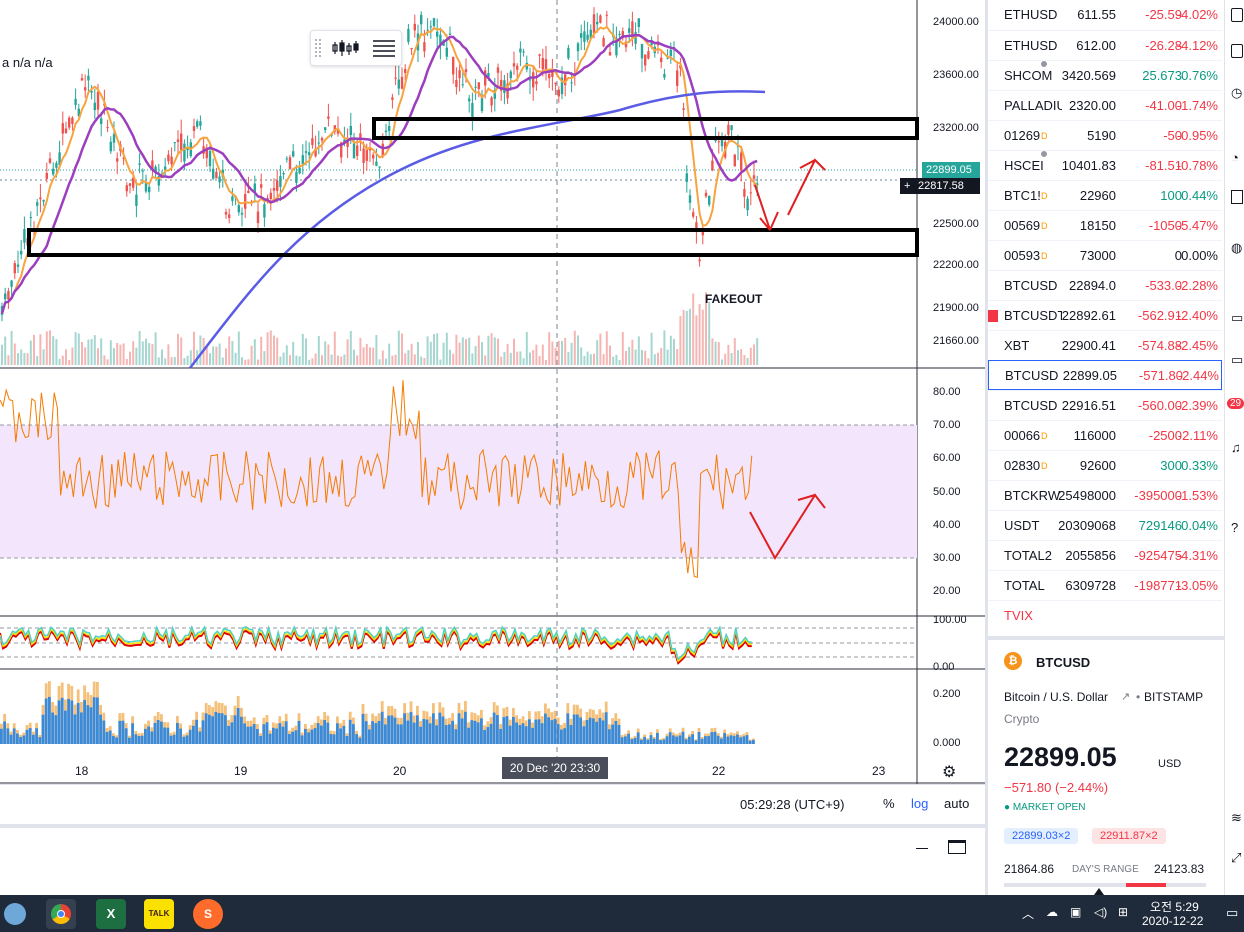 This screenshot has height=932, width=1244. I want to click on candlestick-icon, so click(345, 48).